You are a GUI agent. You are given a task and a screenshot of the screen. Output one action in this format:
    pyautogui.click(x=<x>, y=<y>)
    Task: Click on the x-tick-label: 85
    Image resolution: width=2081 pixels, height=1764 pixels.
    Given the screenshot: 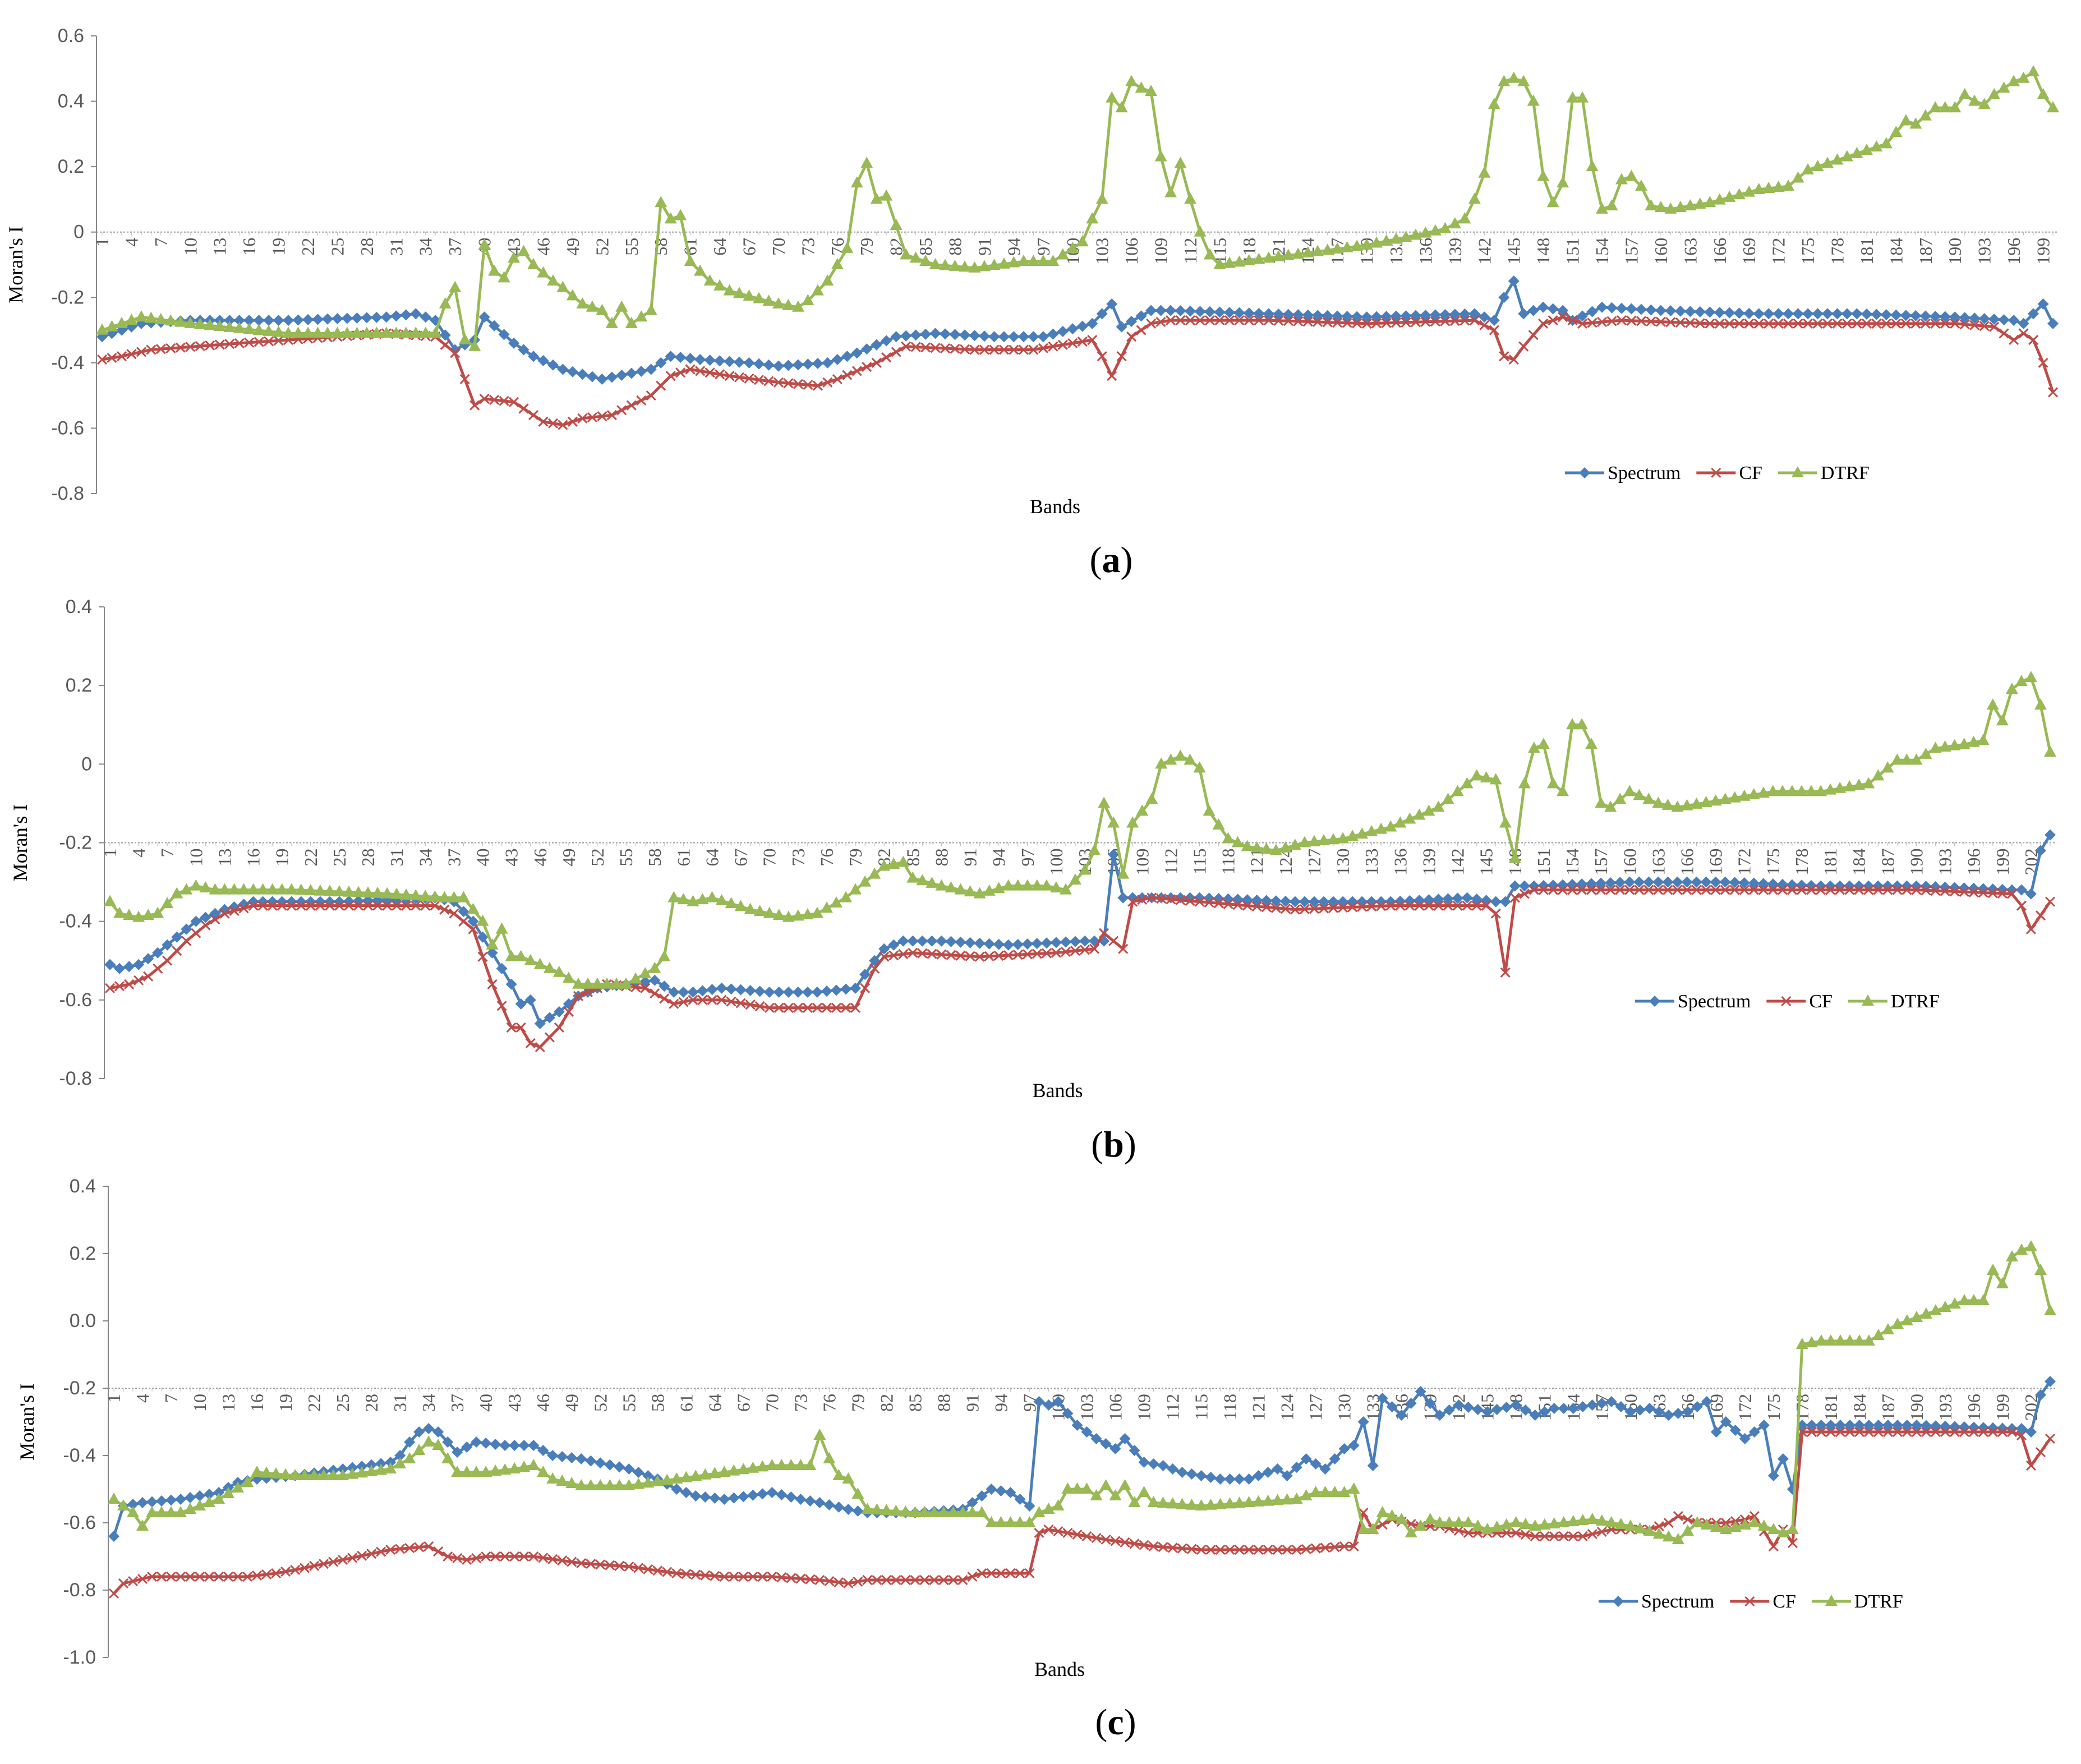 What is the action you would take?
    pyautogui.click(x=915, y=1403)
    